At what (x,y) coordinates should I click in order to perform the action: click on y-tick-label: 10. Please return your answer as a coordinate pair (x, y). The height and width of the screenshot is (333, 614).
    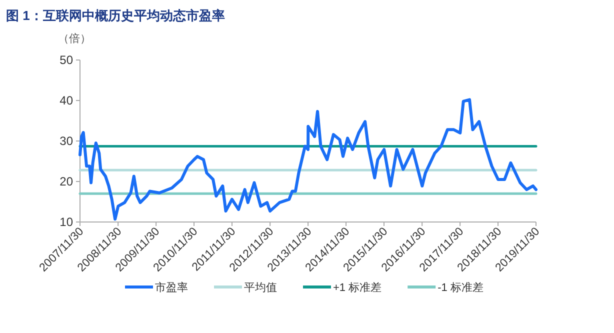
    Looking at the image, I should click on (67, 222).